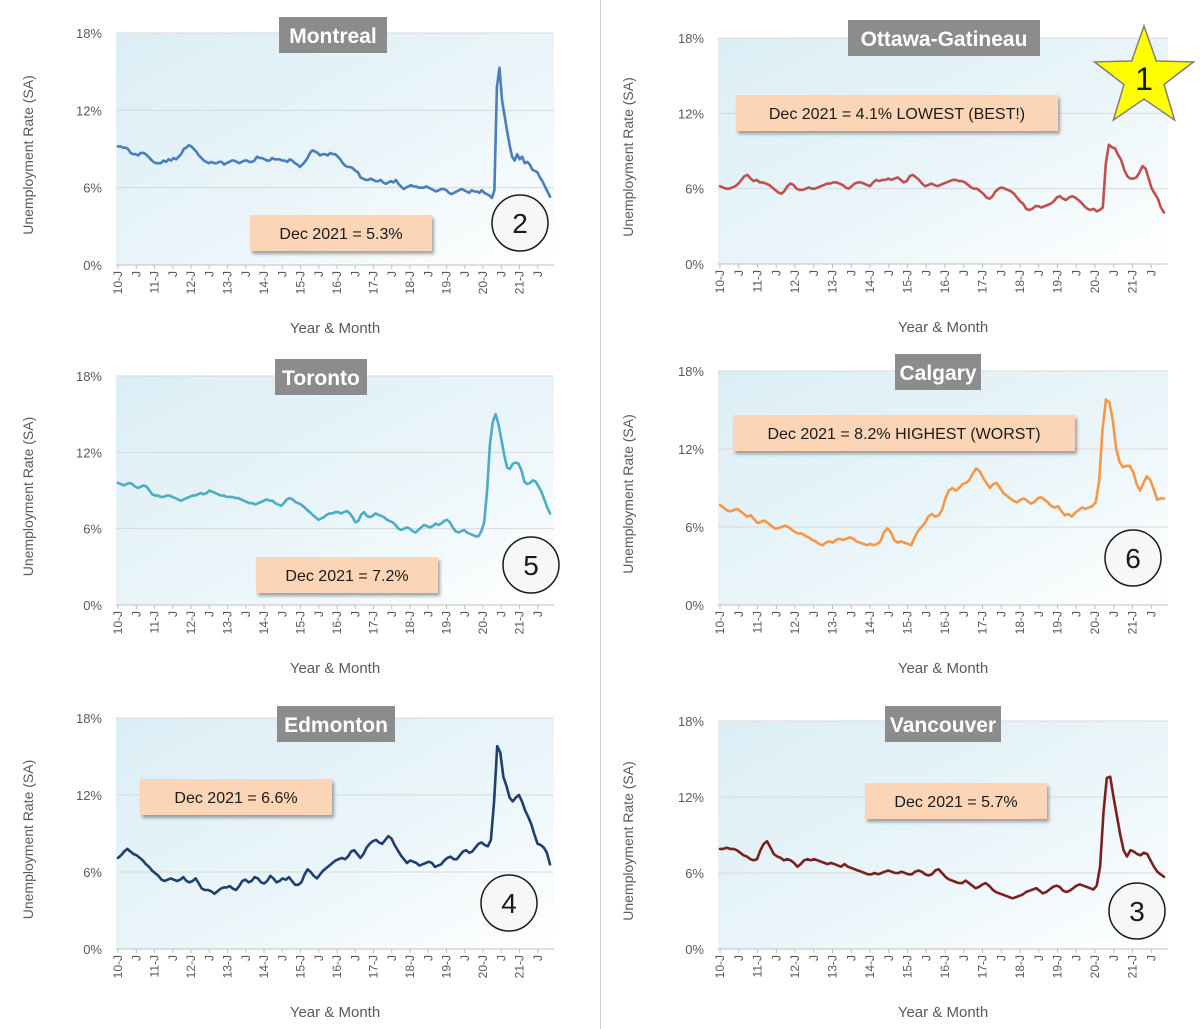 The width and height of the screenshot is (1200, 1029). Describe the element at coordinates (346, 576) in the screenshot. I see `annotation-text: Dec 2021 = 7.2%` at that location.